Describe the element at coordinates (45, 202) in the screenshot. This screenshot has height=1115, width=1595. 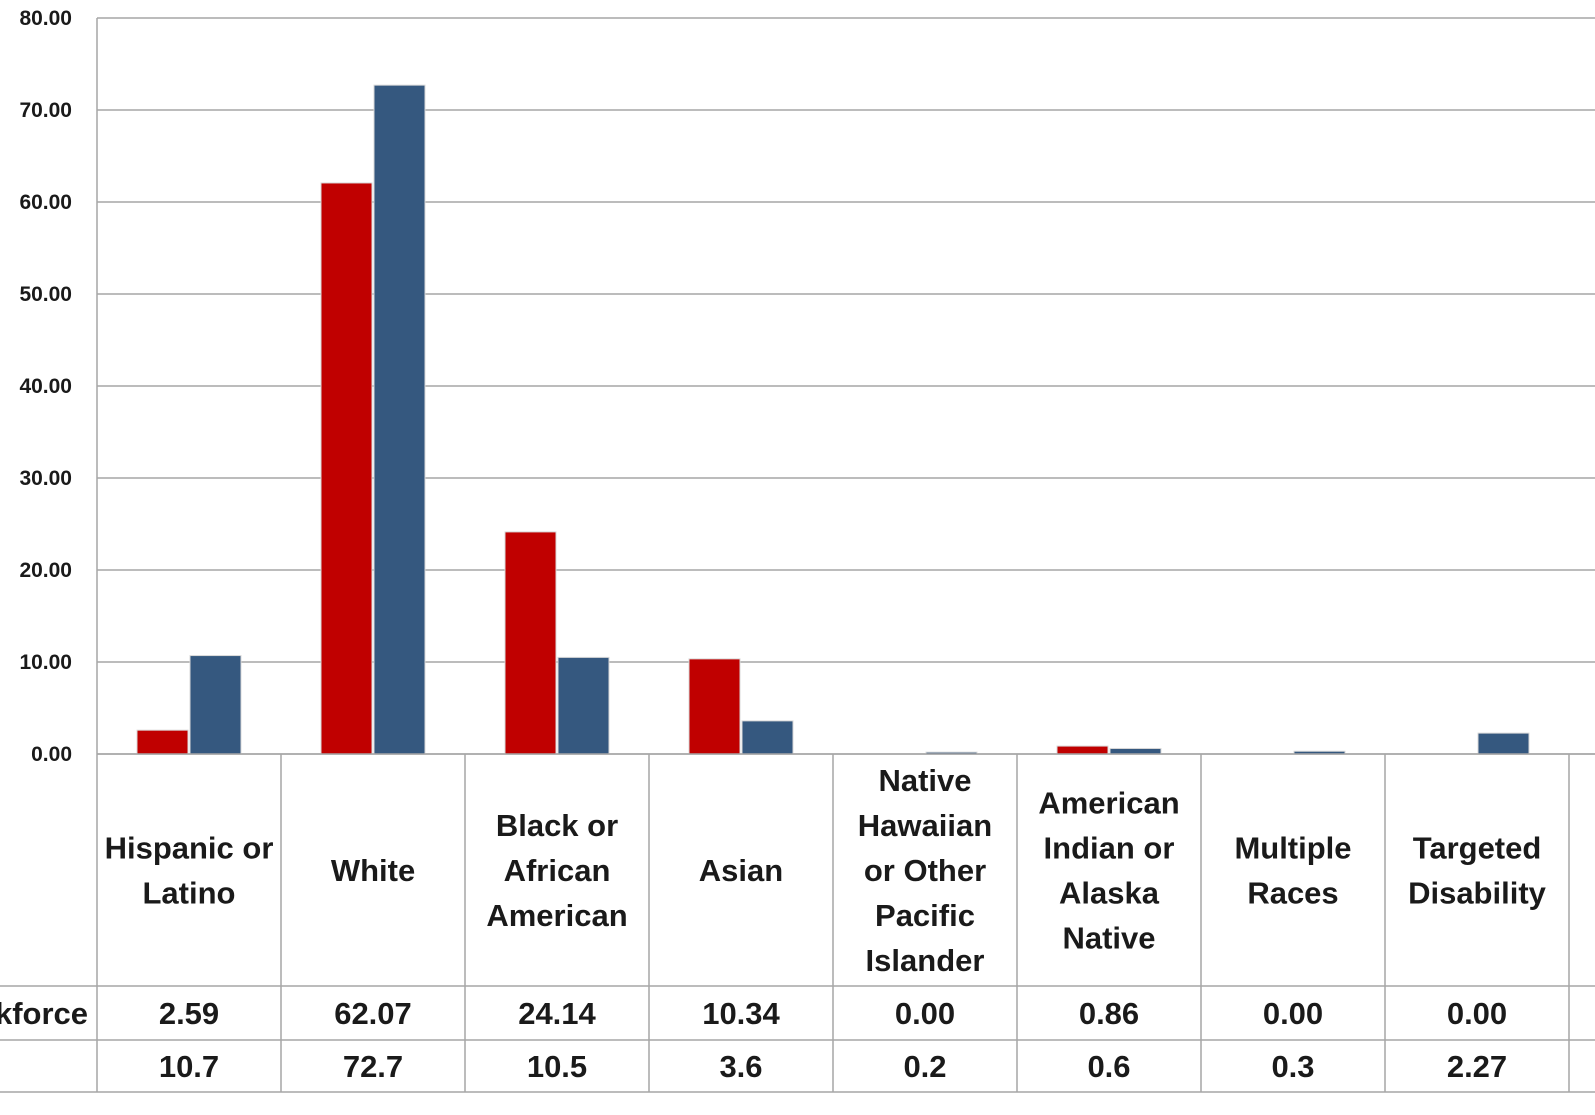
I see `y-tick-label: 60.00` at that location.